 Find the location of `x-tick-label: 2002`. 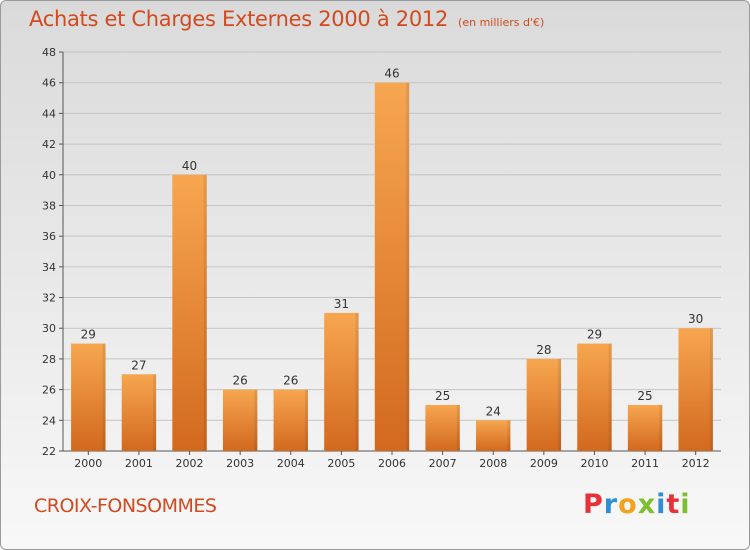

x-tick-label: 2002 is located at coordinates (190, 463).